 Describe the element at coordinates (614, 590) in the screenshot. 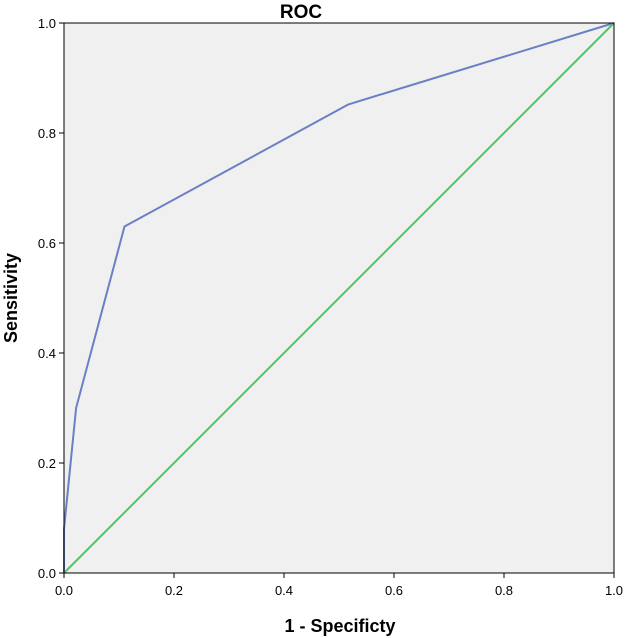

I see `x-tick-label: 1.0` at that location.